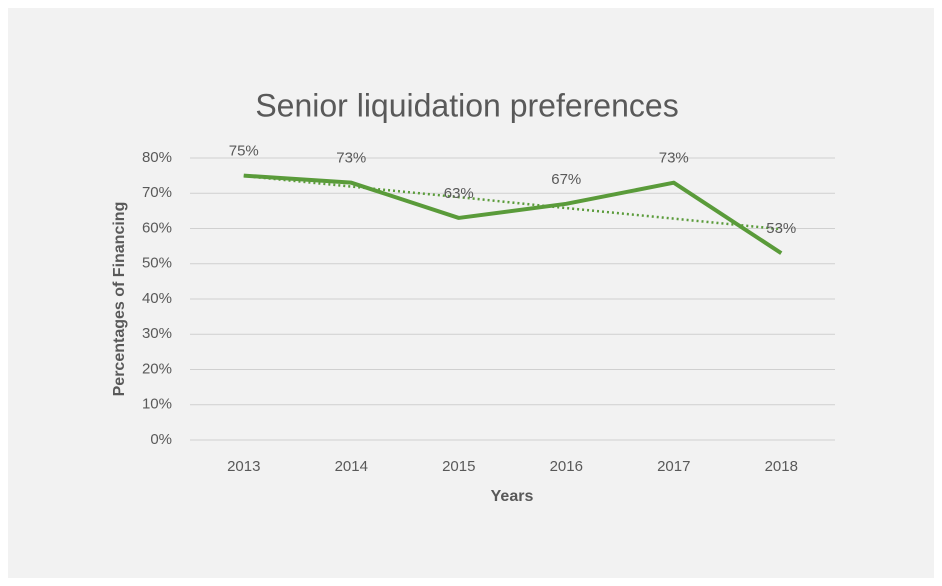 Image resolution: width=942 pixels, height=586 pixels. I want to click on y-tick-label: 0%, so click(161, 439).